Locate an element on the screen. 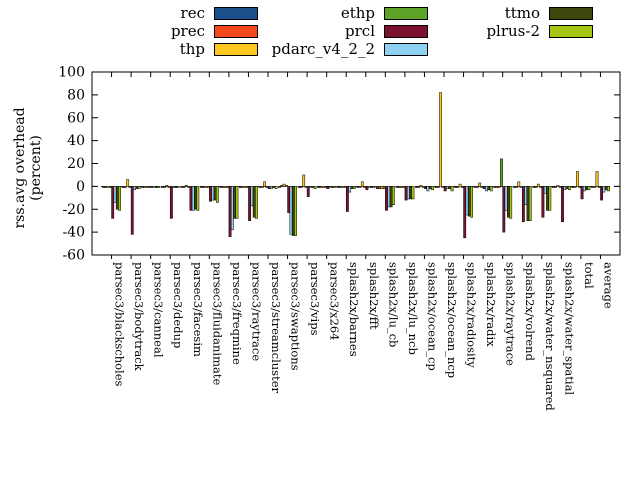 This screenshot has height=480, width=640. x-tick-label: total is located at coordinates (589, 275).